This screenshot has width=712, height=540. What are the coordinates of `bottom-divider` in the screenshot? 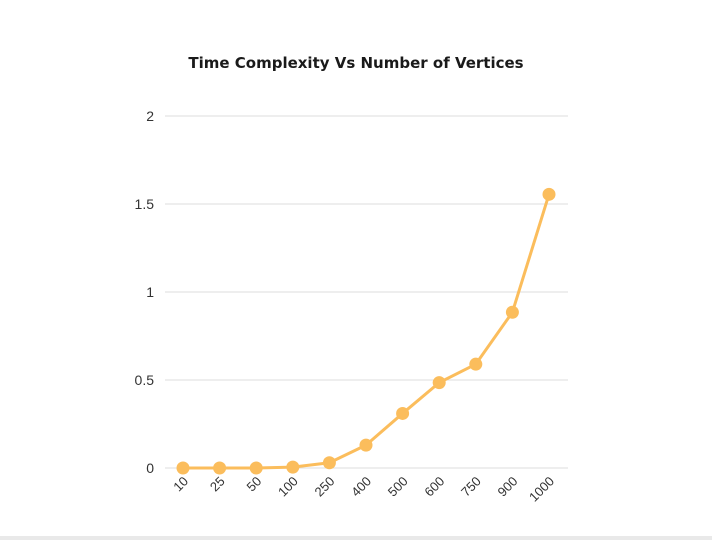 It's located at (356, 538).